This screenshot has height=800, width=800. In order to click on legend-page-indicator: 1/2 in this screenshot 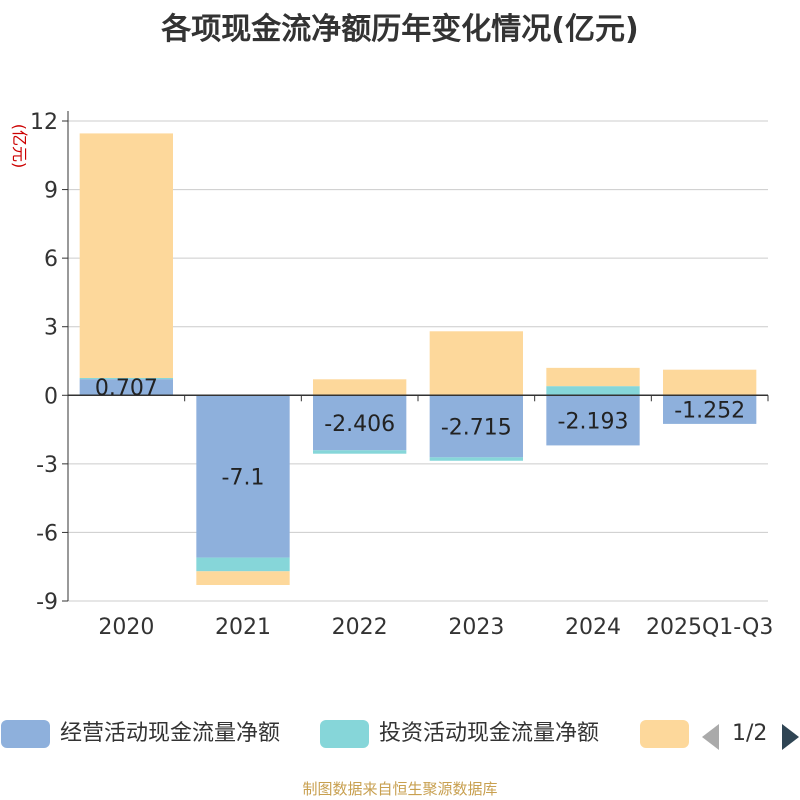, I will do `click(750, 733)`.